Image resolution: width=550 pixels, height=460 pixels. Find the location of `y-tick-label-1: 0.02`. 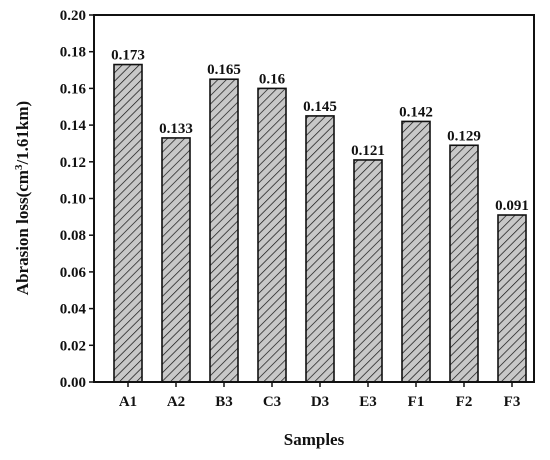

y-tick-label-1: 0.02 is located at coordinates (73, 346).